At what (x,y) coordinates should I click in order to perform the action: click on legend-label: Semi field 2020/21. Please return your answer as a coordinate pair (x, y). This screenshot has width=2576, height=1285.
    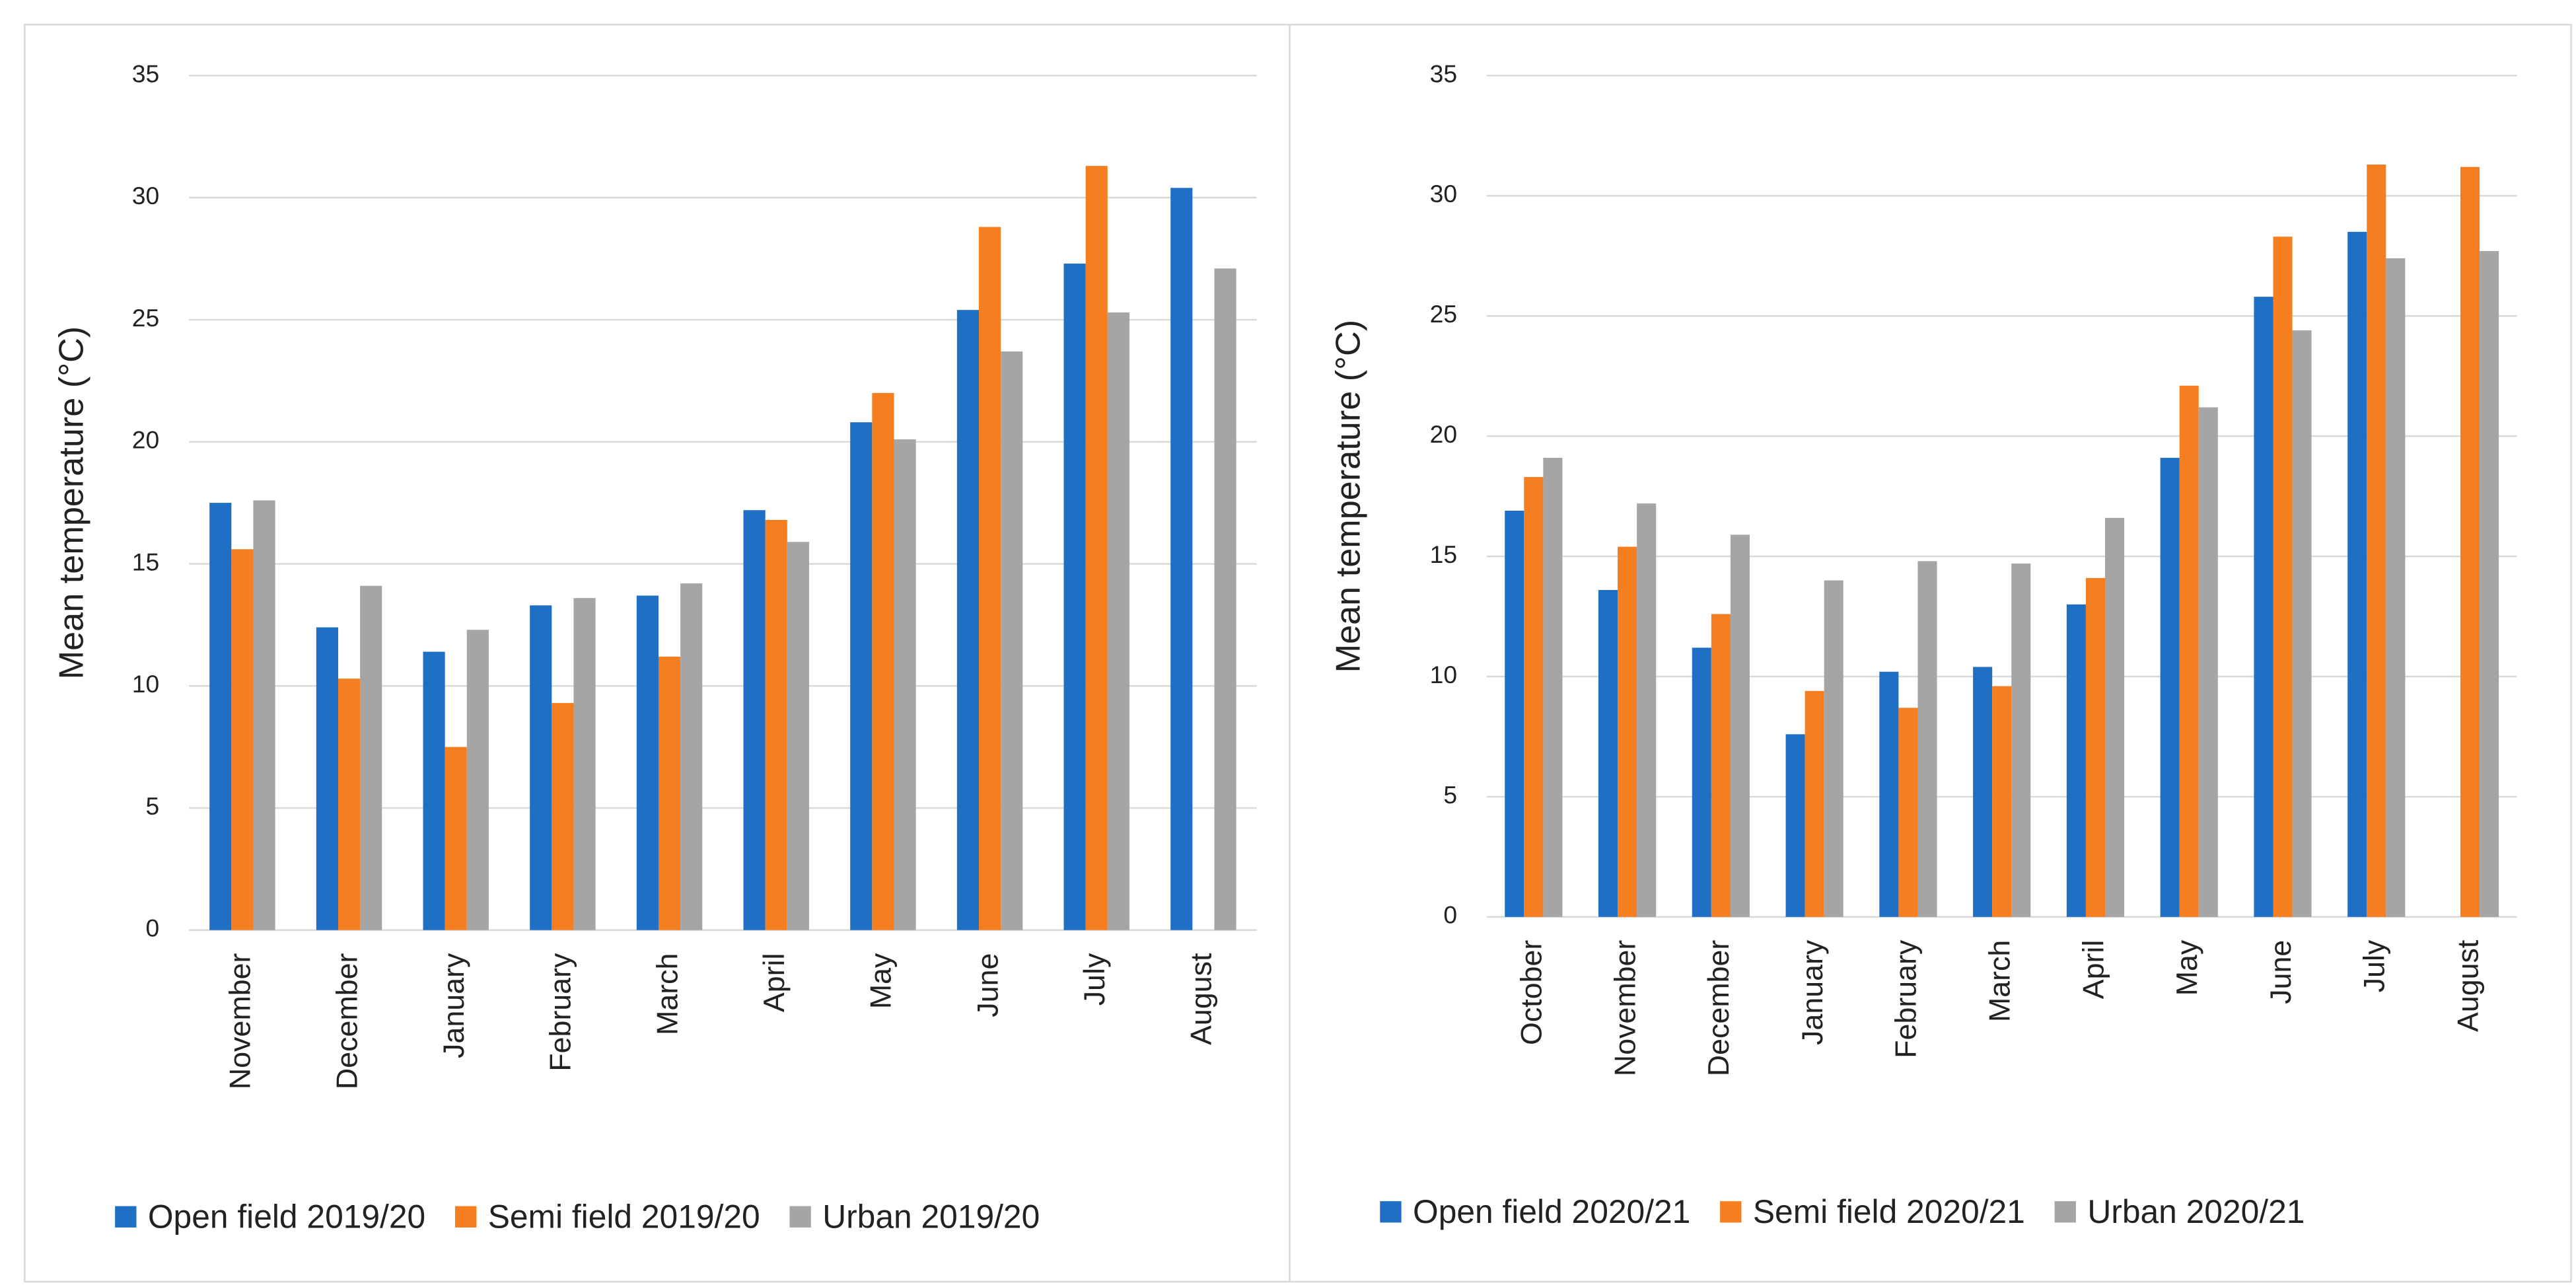
    Looking at the image, I should click on (1889, 1211).